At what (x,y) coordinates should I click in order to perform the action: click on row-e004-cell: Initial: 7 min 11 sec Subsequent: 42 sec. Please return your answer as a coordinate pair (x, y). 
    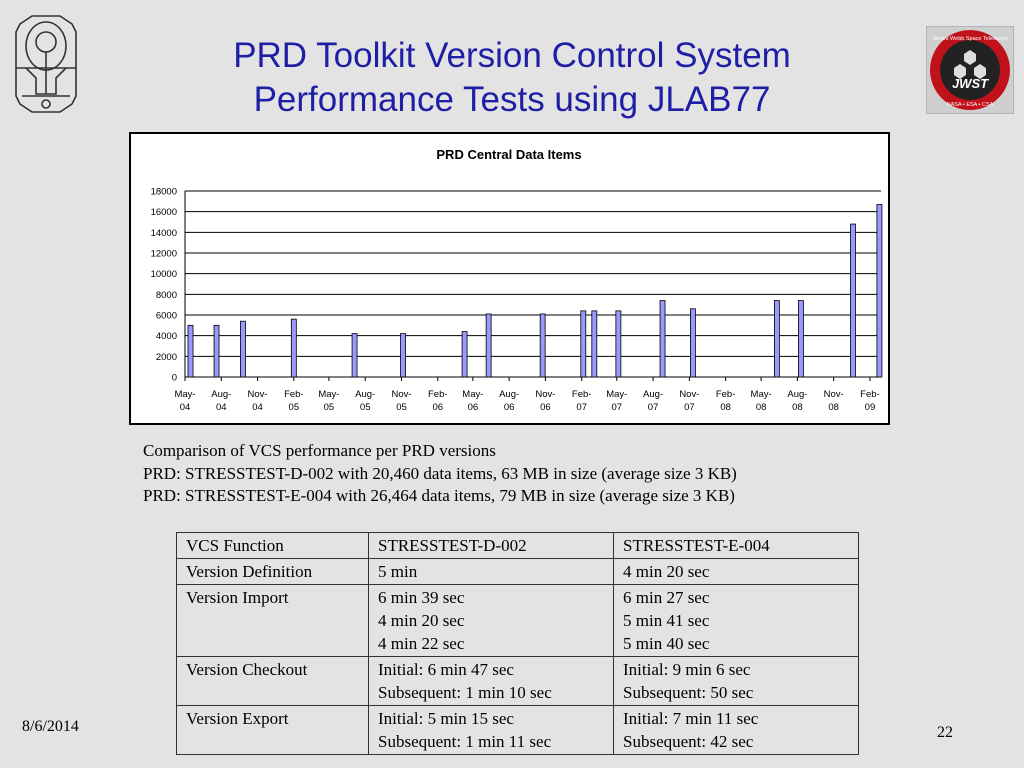
    Looking at the image, I should click on (736, 730).